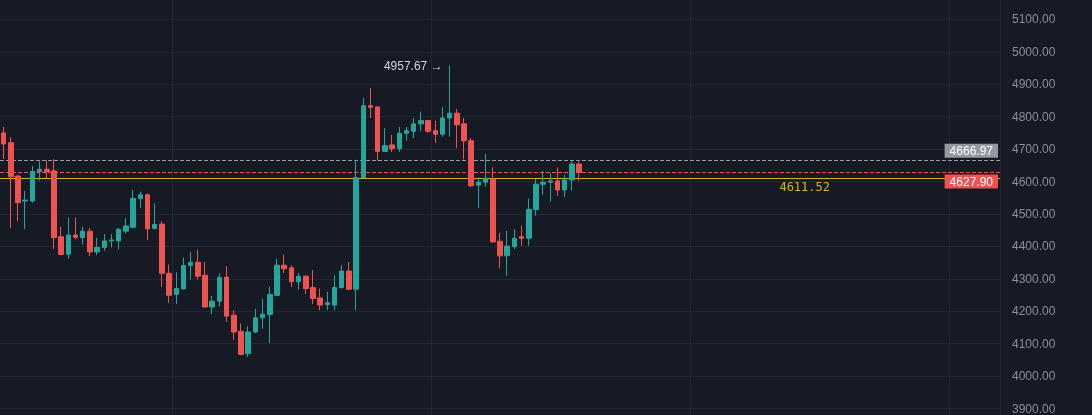 The image size is (1092, 415). What do you see at coordinates (1034, 213) in the screenshot?
I see `y-tick-label: 4500.00` at bounding box center [1034, 213].